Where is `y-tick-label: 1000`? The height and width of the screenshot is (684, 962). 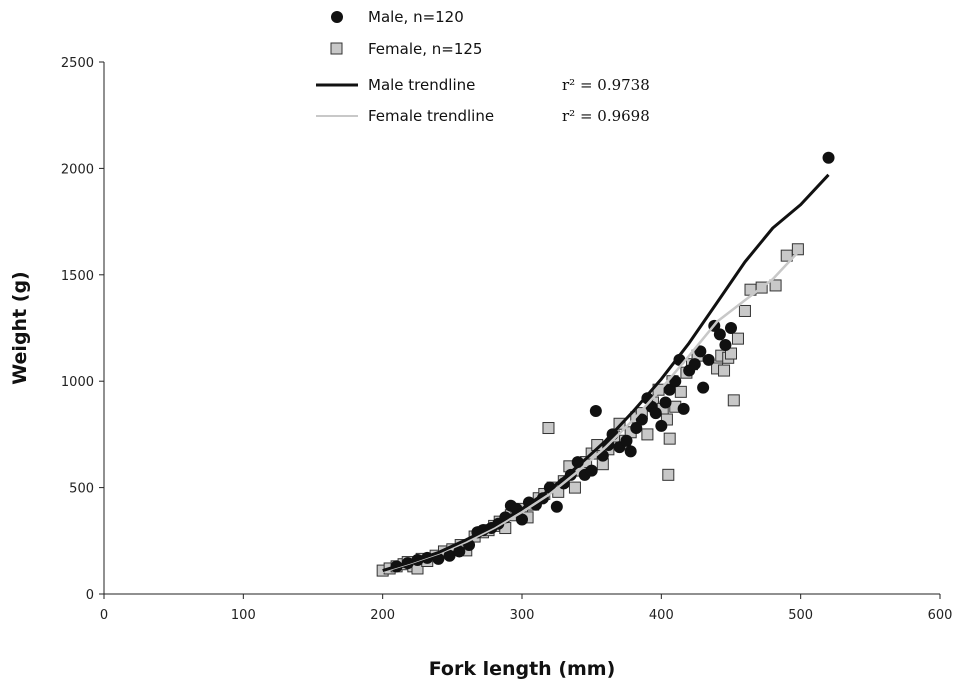 y-tick-label: 1000 is located at coordinates (77, 382).